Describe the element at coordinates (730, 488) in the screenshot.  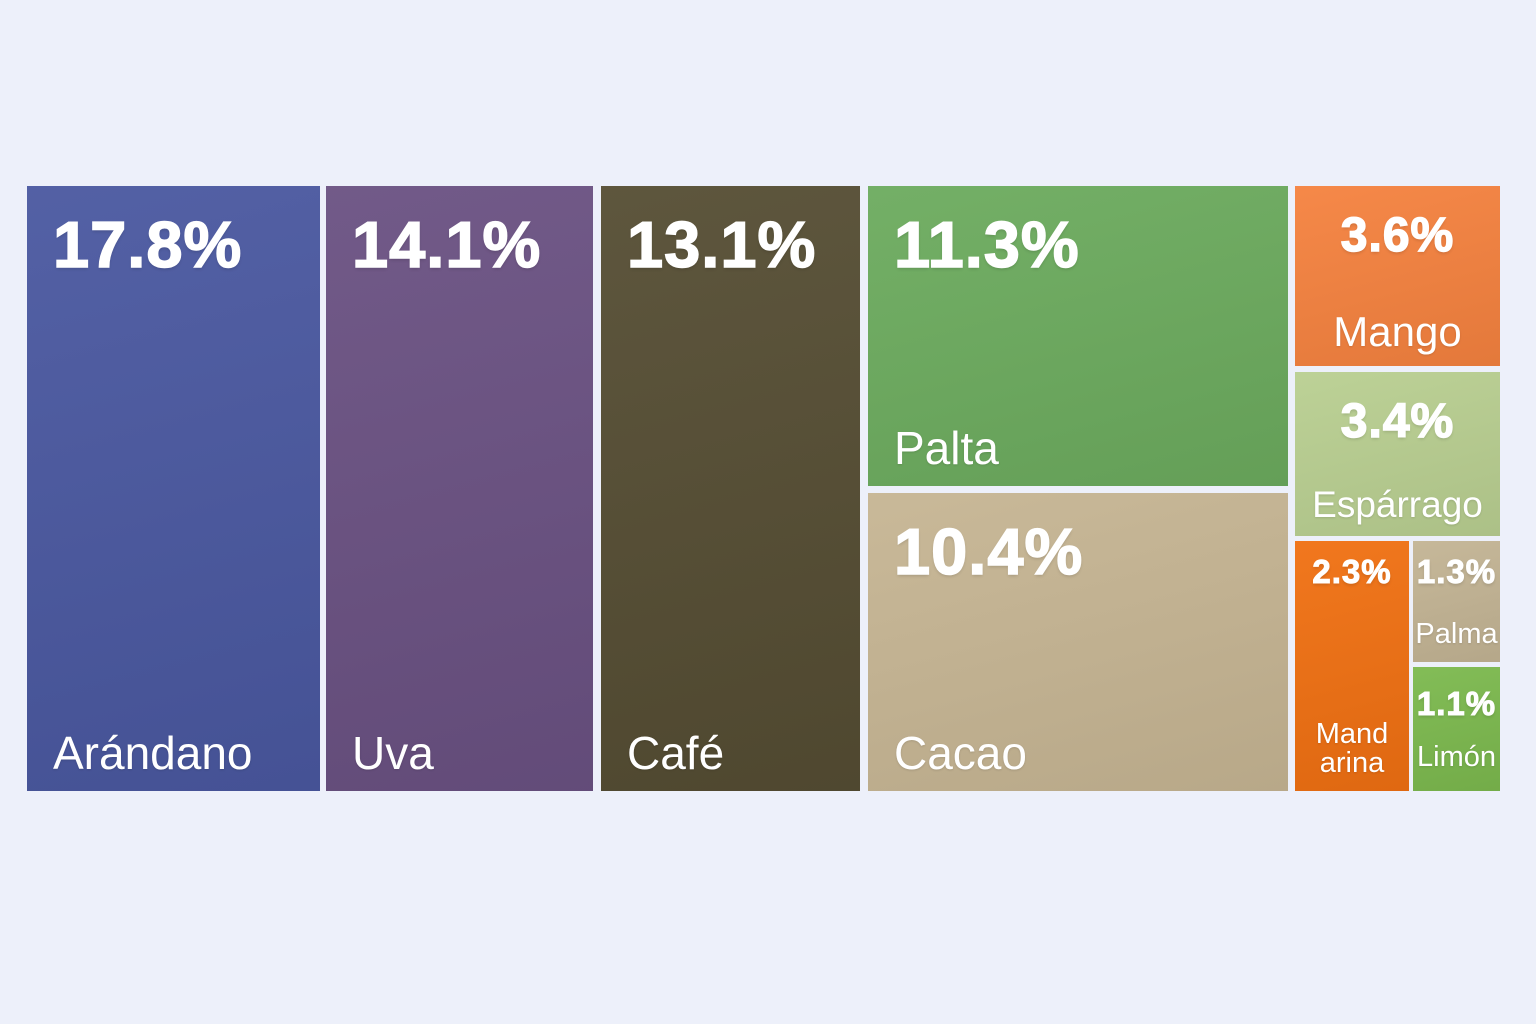
I see `treemap-tile-cafe: 13.1% Café` at that location.